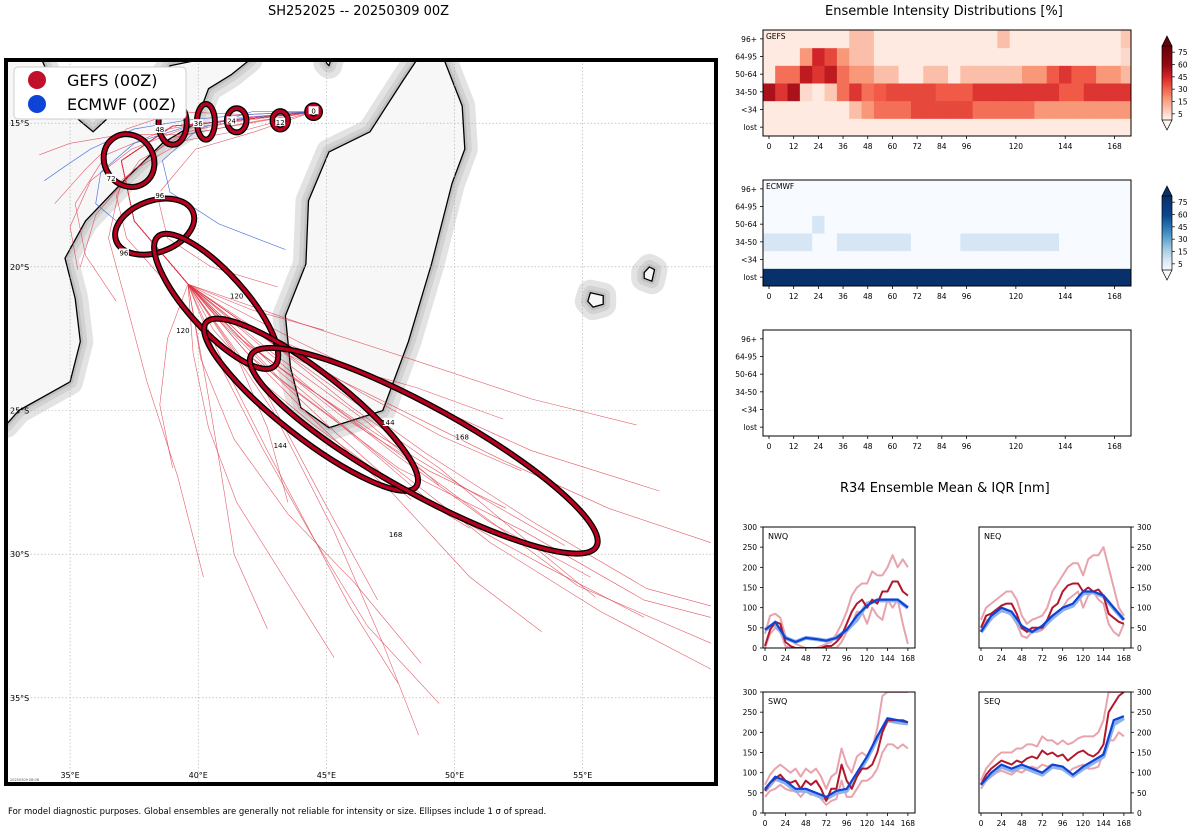  Describe the element at coordinates (1052, 607) in the screenshot. I see `gefs-mean-line` at that location.